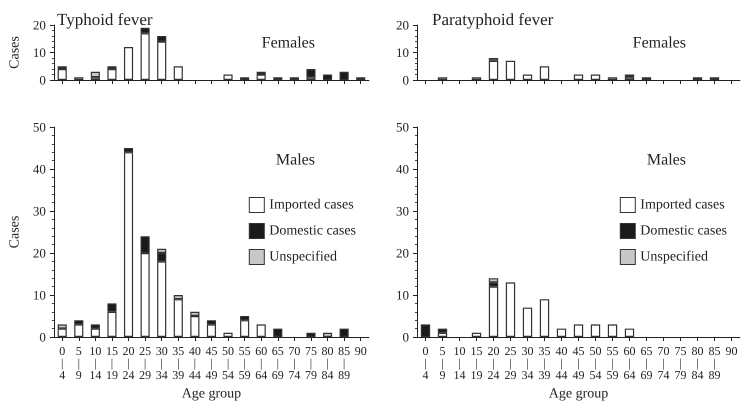 This screenshot has height=406, width=746. Describe the element at coordinates (105, 19) in the screenshot. I see `chart-title: Typhoid fever` at that location.